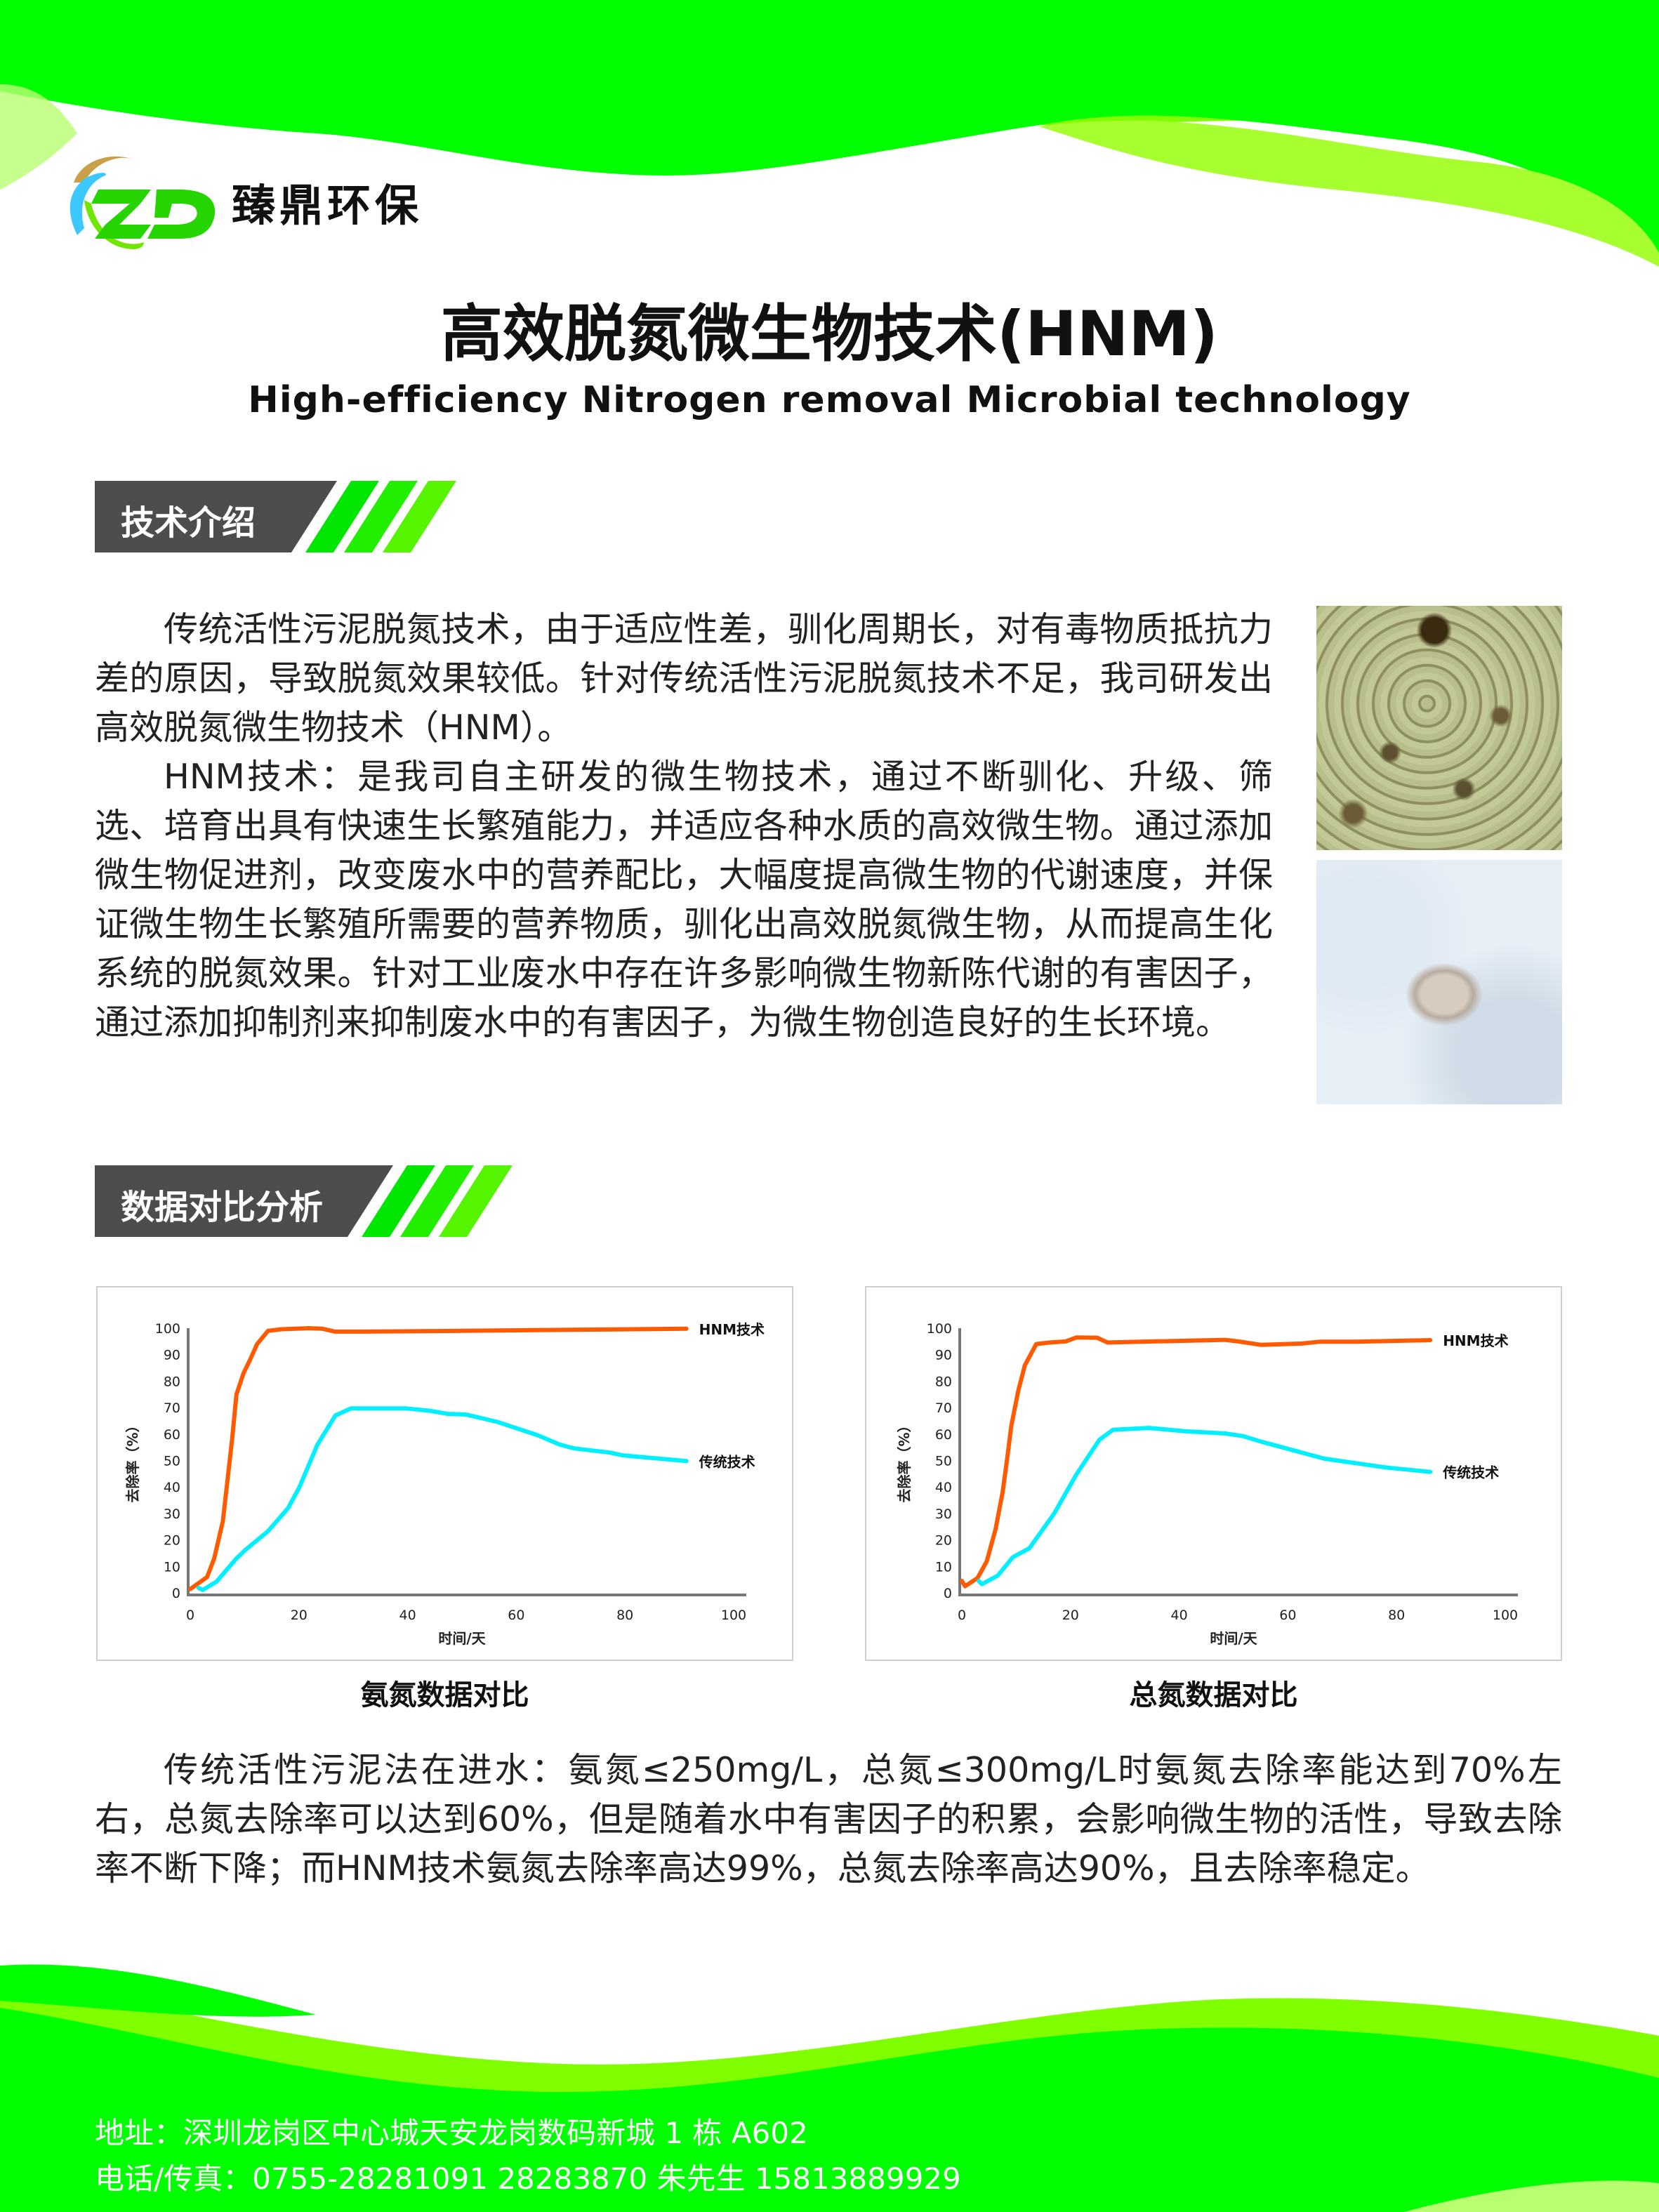 Image resolution: width=1659 pixels, height=2212 pixels. Describe the element at coordinates (39, 137) in the screenshot. I see `top-left-light` at that location.